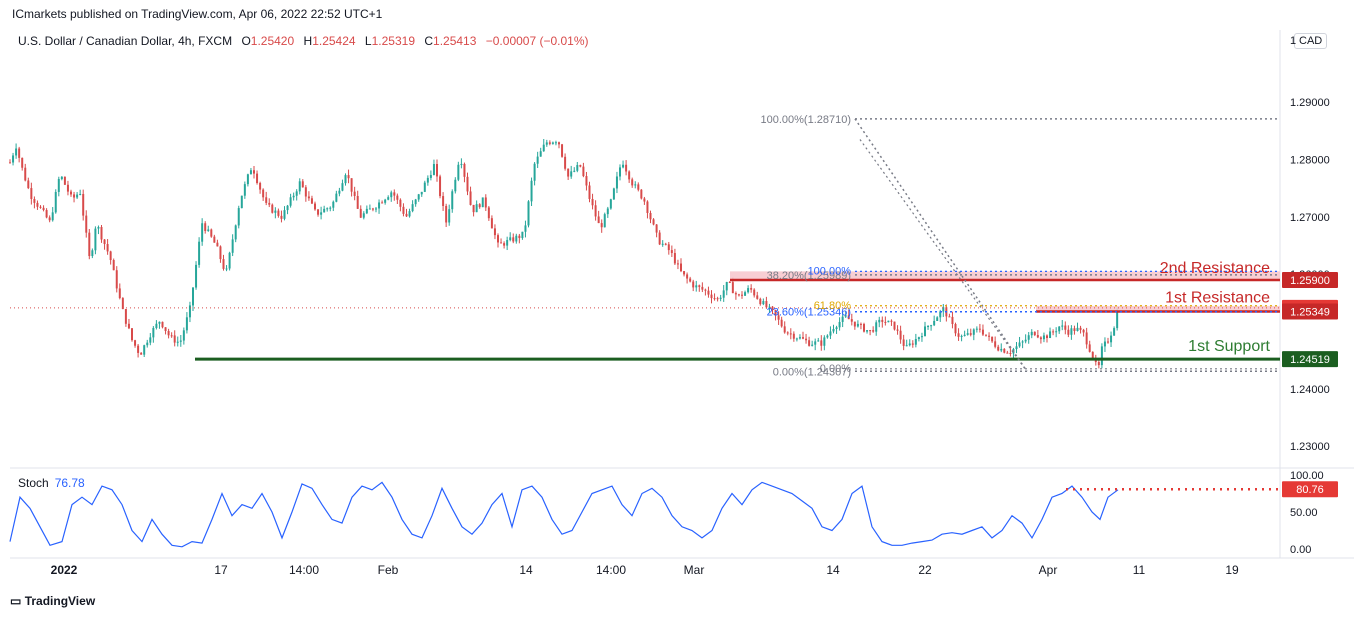 This screenshot has height=619, width=1354. What do you see at coordinates (1310, 359) in the screenshot?
I see `support-1-badge` at bounding box center [1310, 359].